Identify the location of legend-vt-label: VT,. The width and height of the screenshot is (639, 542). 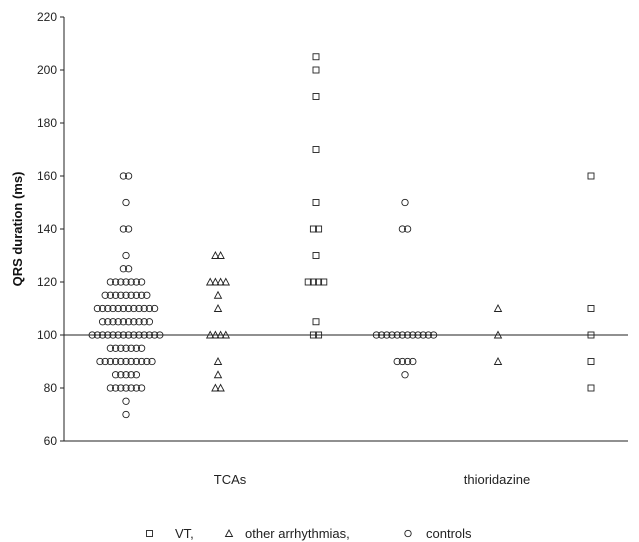
(184, 533).